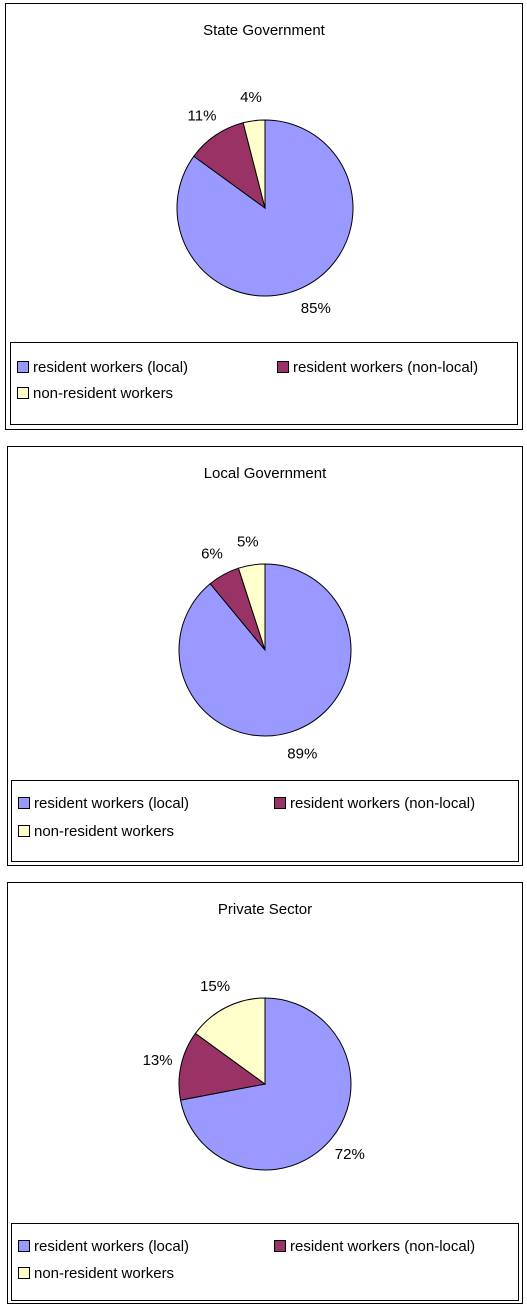  Describe the element at coordinates (350, 1154) in the screenshot. I see `data-label: 72%` at that location.